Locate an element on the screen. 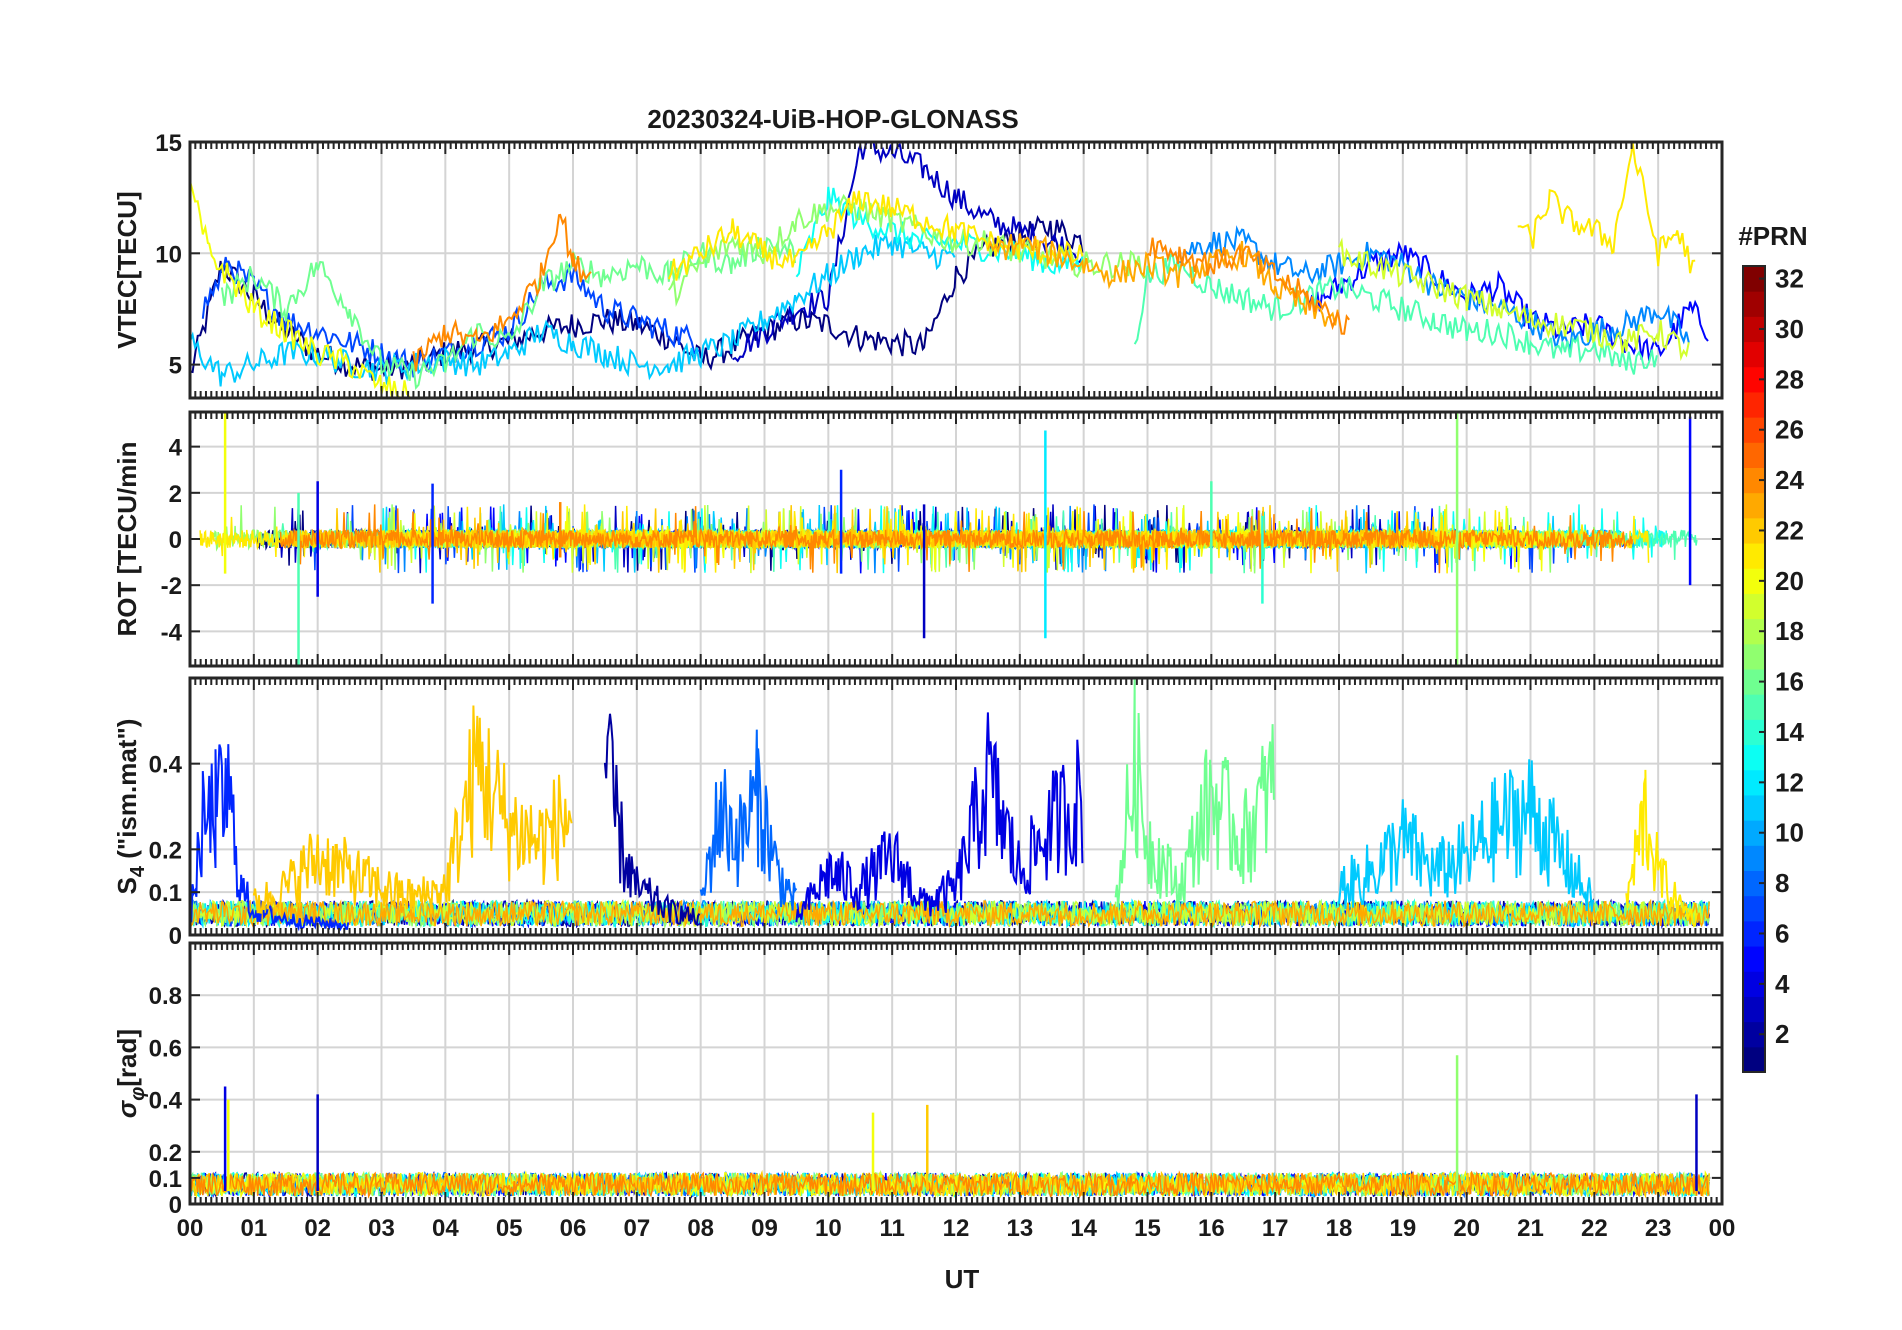  x-tick-label: 16 is located at coordinates (1211, 1228).